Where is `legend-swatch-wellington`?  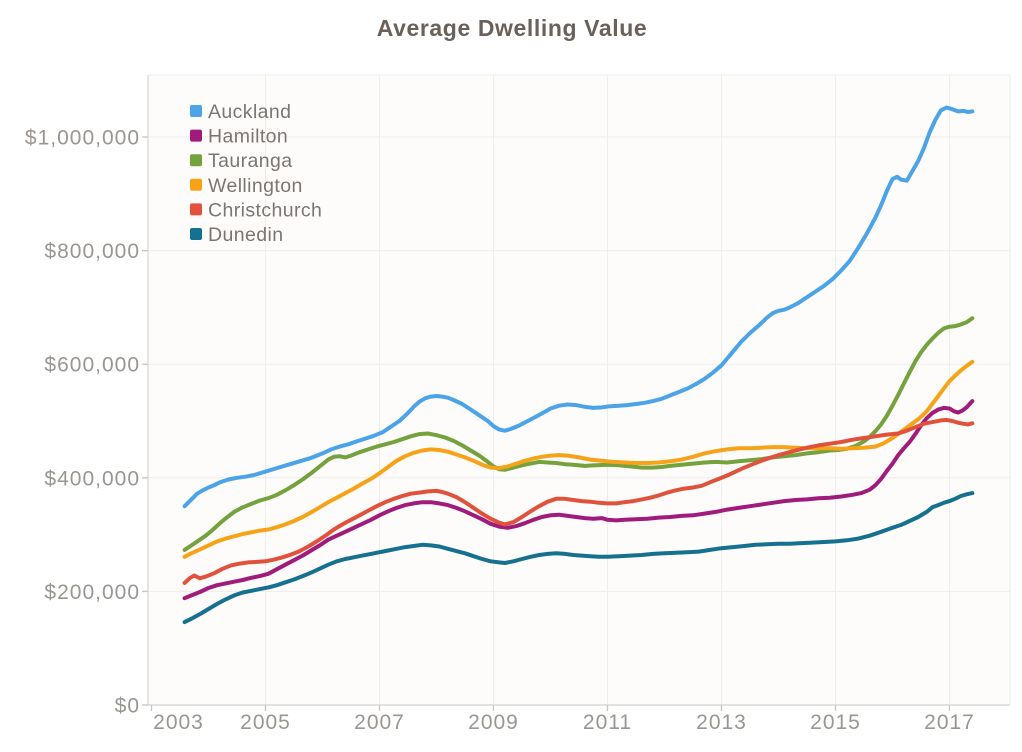
legend-swatch-wellington is located at coordinates (196, 184).